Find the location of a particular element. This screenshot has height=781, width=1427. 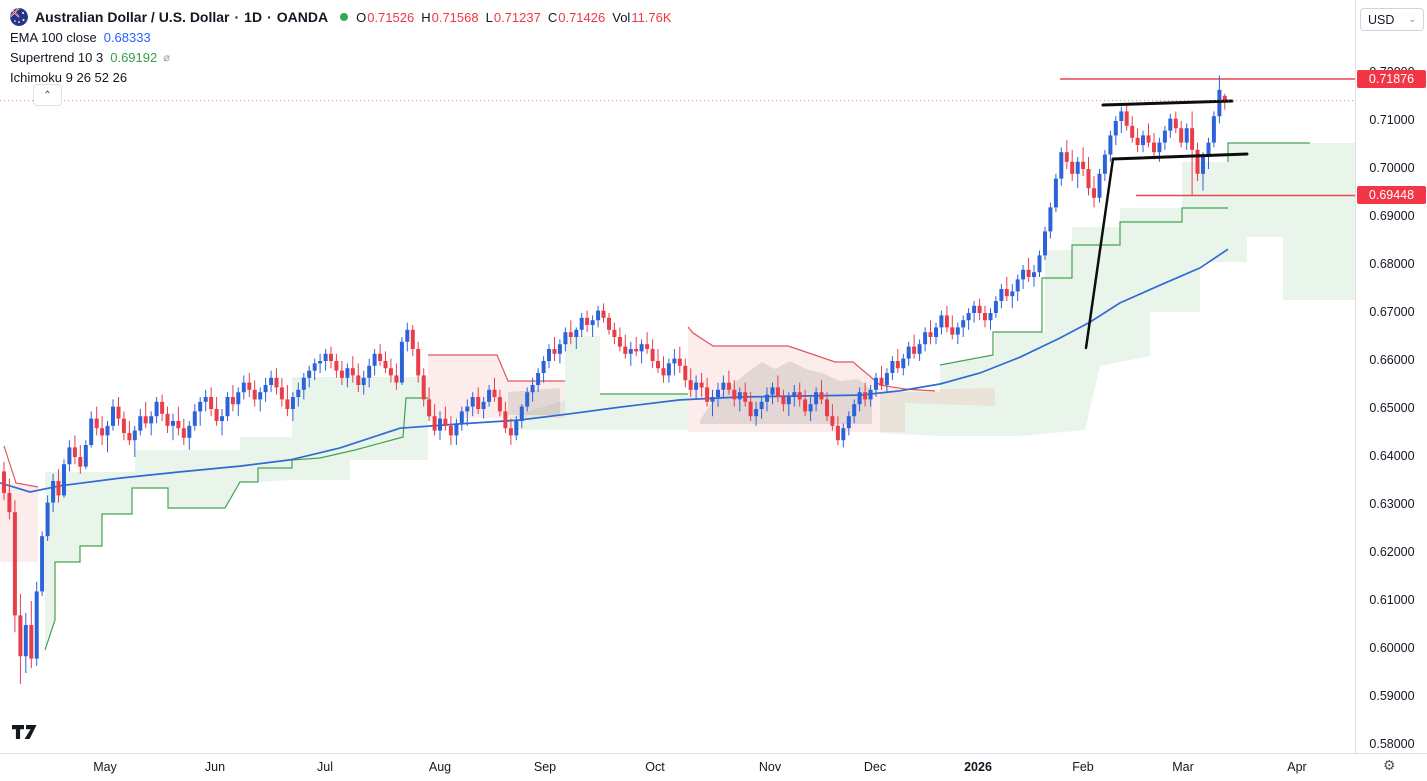

time-axis-tick: Jul is located at coordinates (325, 767).